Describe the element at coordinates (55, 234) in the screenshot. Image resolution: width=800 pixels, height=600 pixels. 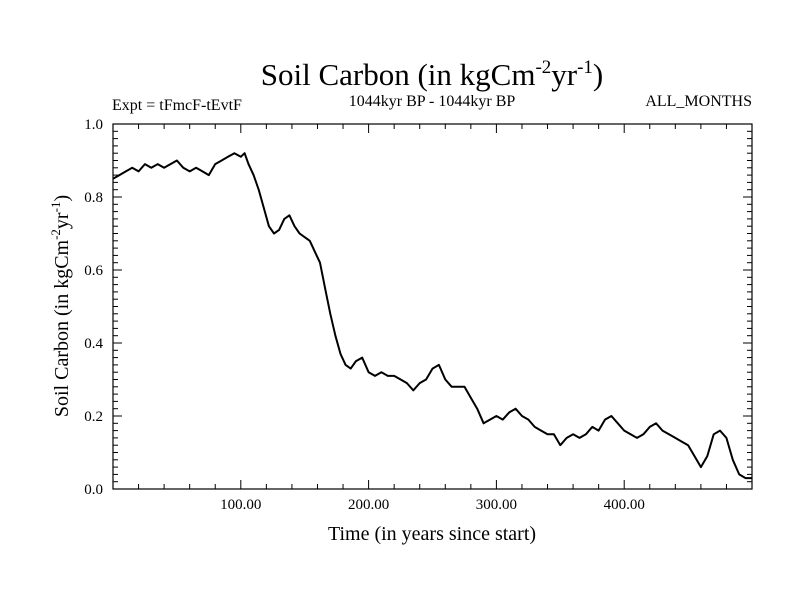
I see `y-axis-label-sup1: -2` at that location.